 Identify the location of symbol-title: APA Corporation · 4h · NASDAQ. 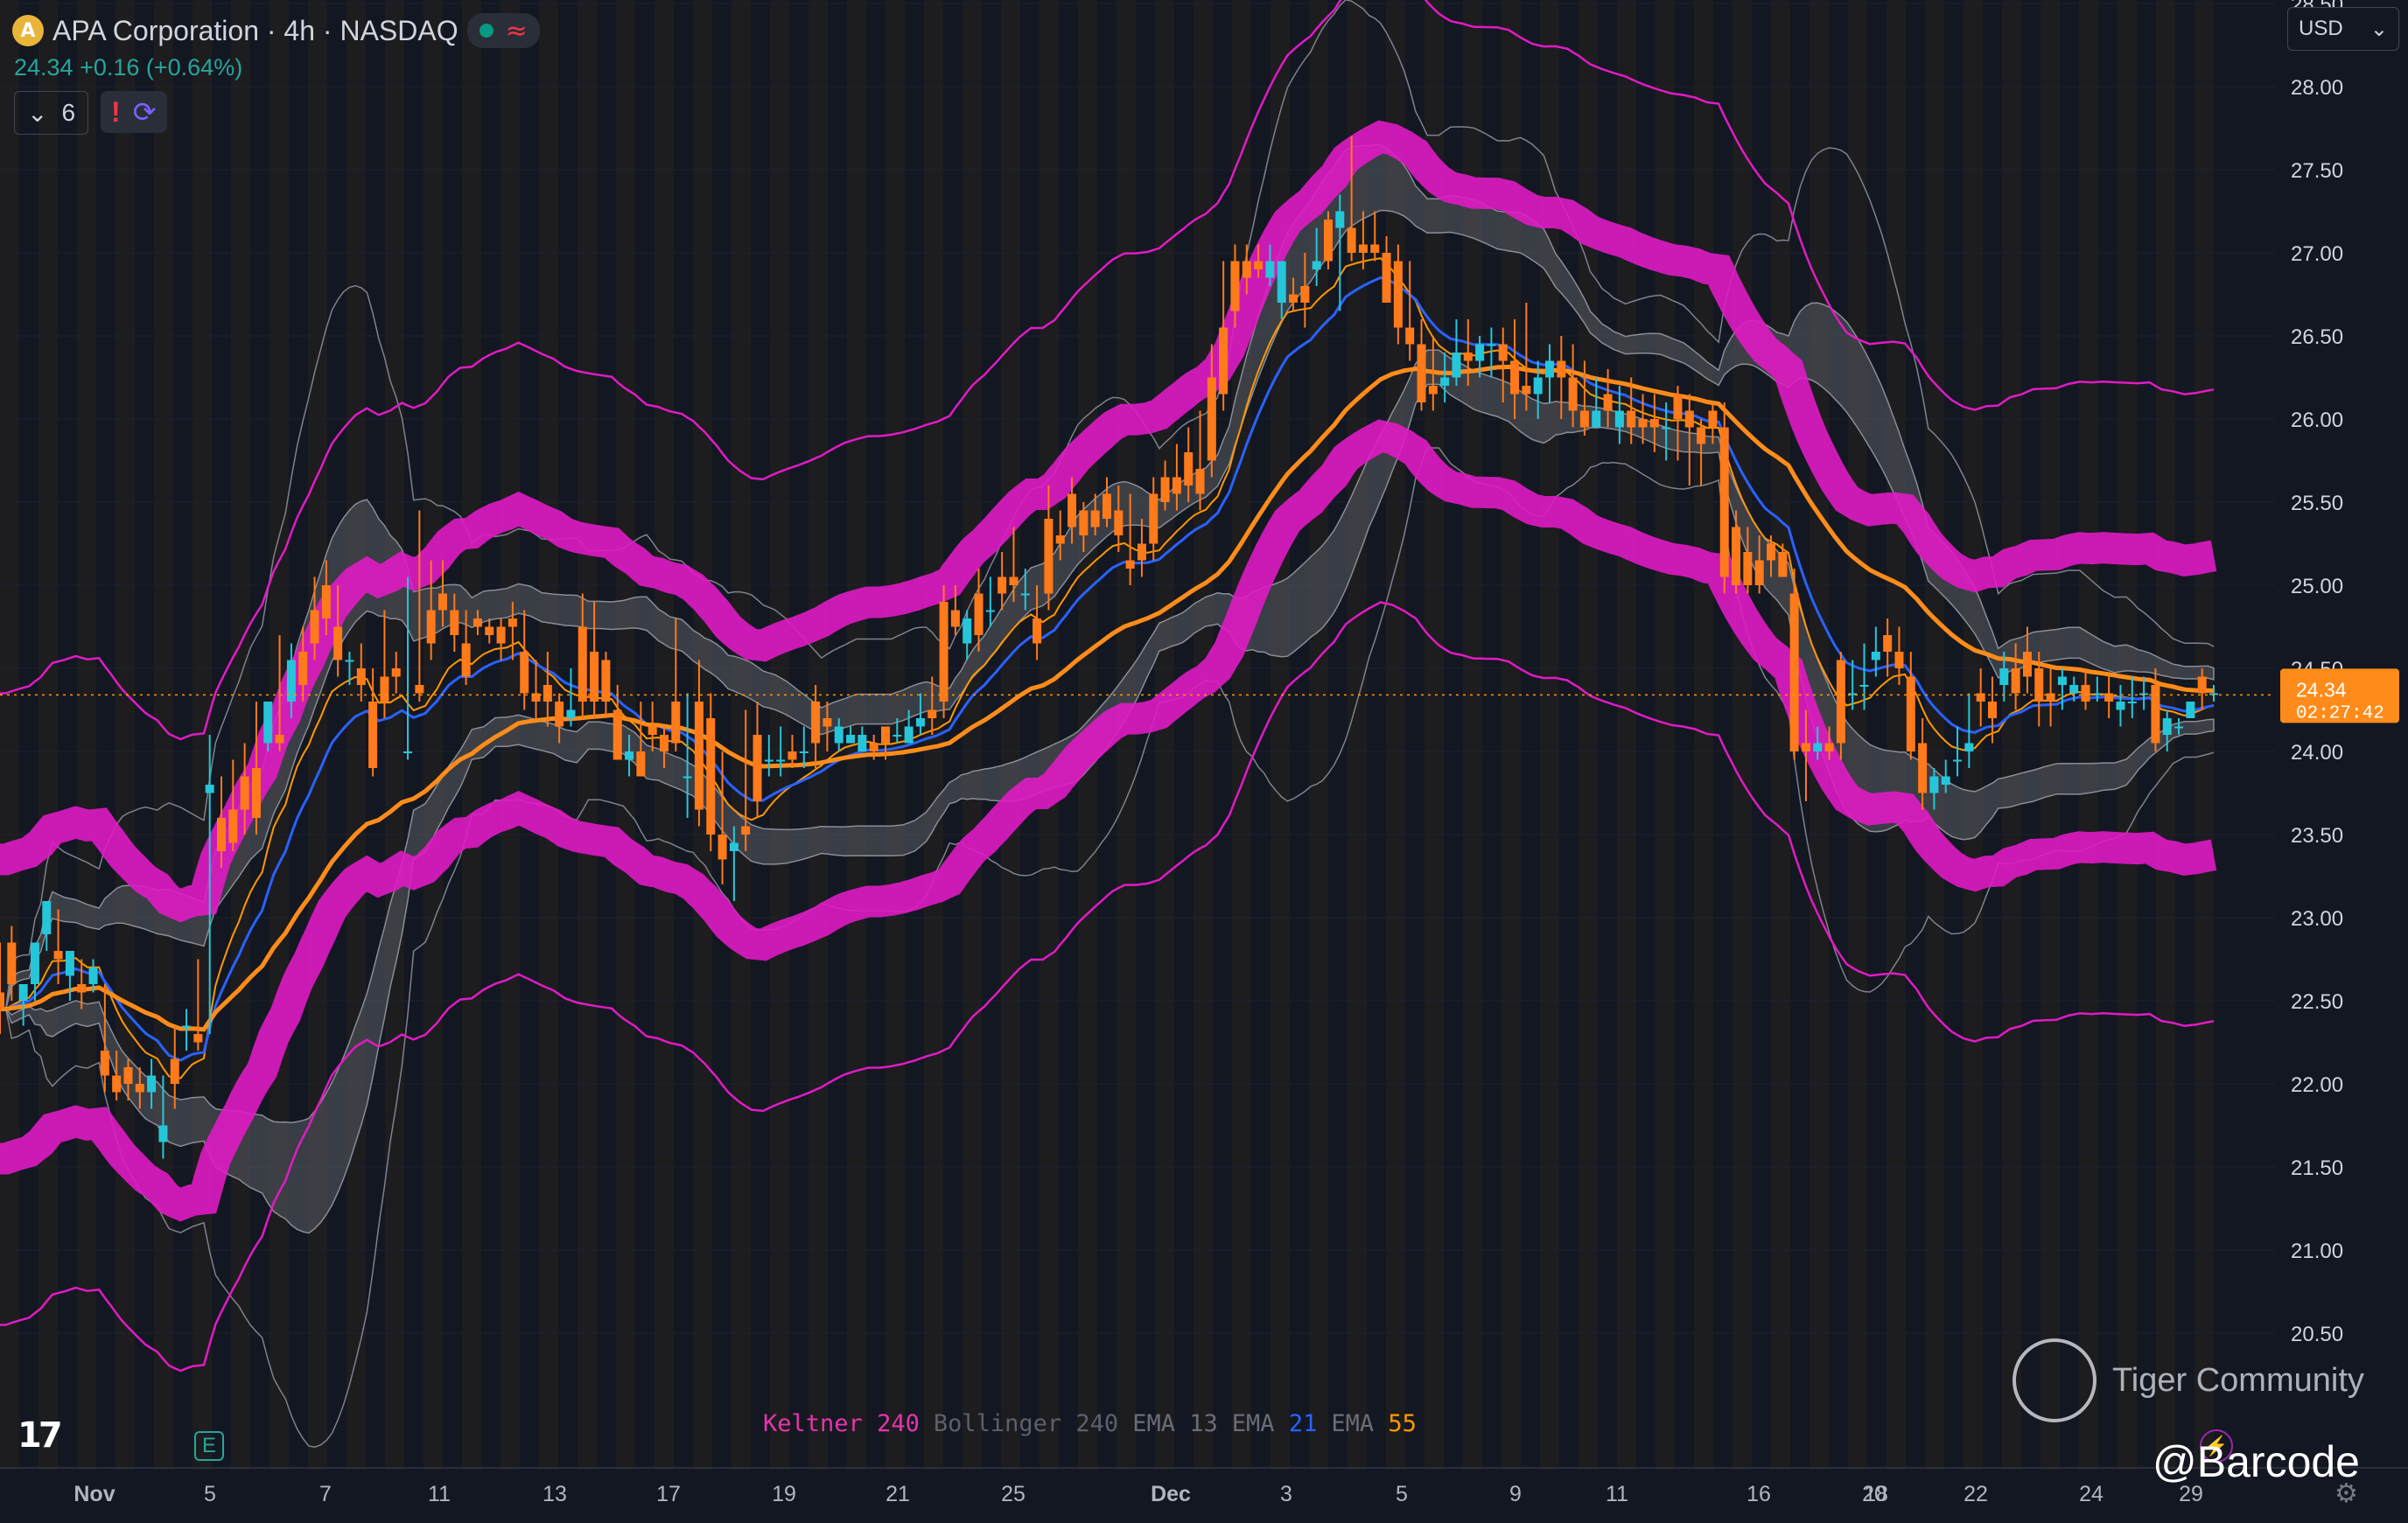
(255, 30).